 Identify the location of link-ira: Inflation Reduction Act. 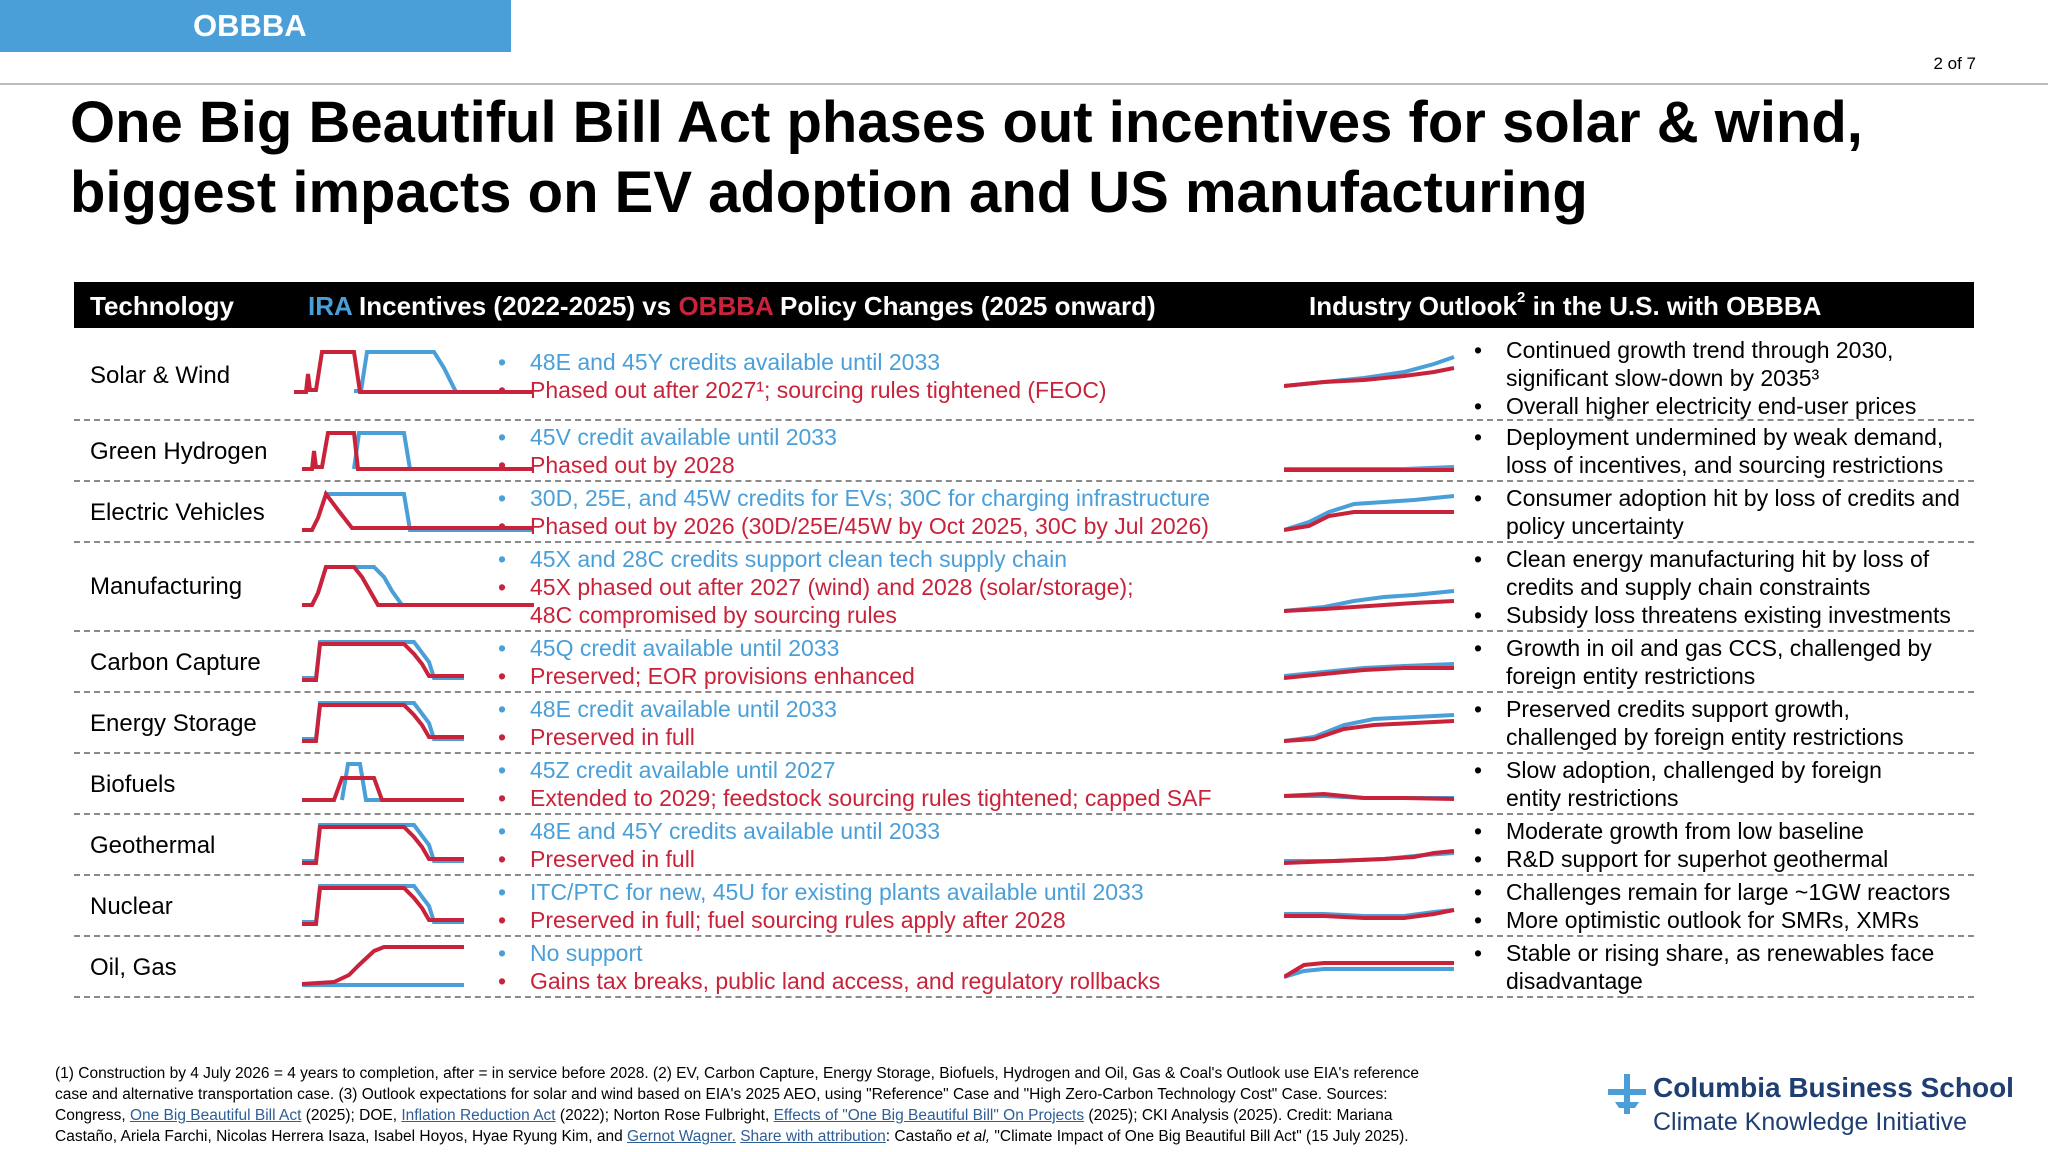
(478, 1115).